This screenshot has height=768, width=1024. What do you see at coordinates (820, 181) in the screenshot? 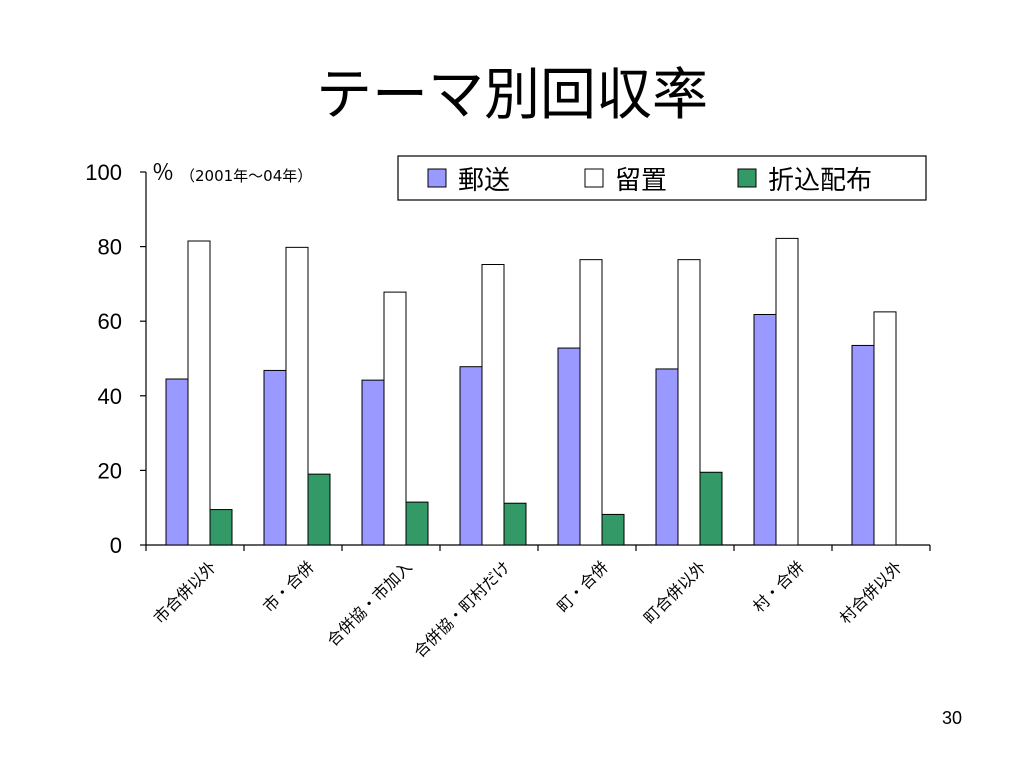
I see `legend-label: 折込配布` at bounding box center [820, 181].